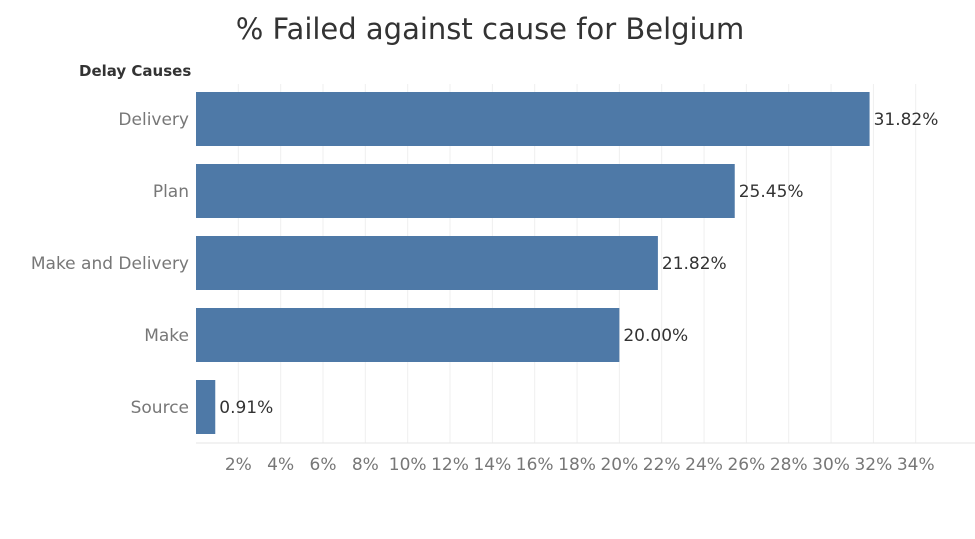 This screenshot has width=975, height=539. Describe the element at coordinates (160, 408) in the screenshot. I see `category-label: Source` at that location.